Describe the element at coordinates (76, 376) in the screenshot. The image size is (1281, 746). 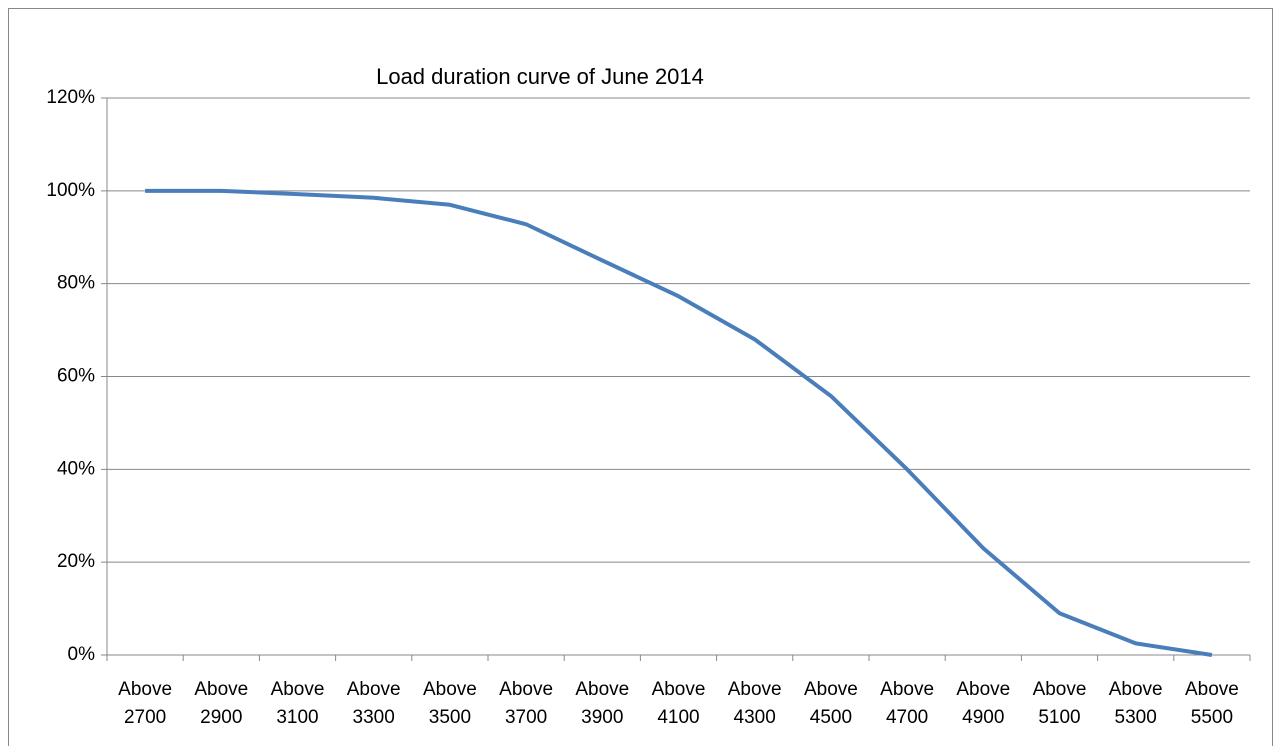
I see `y-tick-label: 60%` at that location.